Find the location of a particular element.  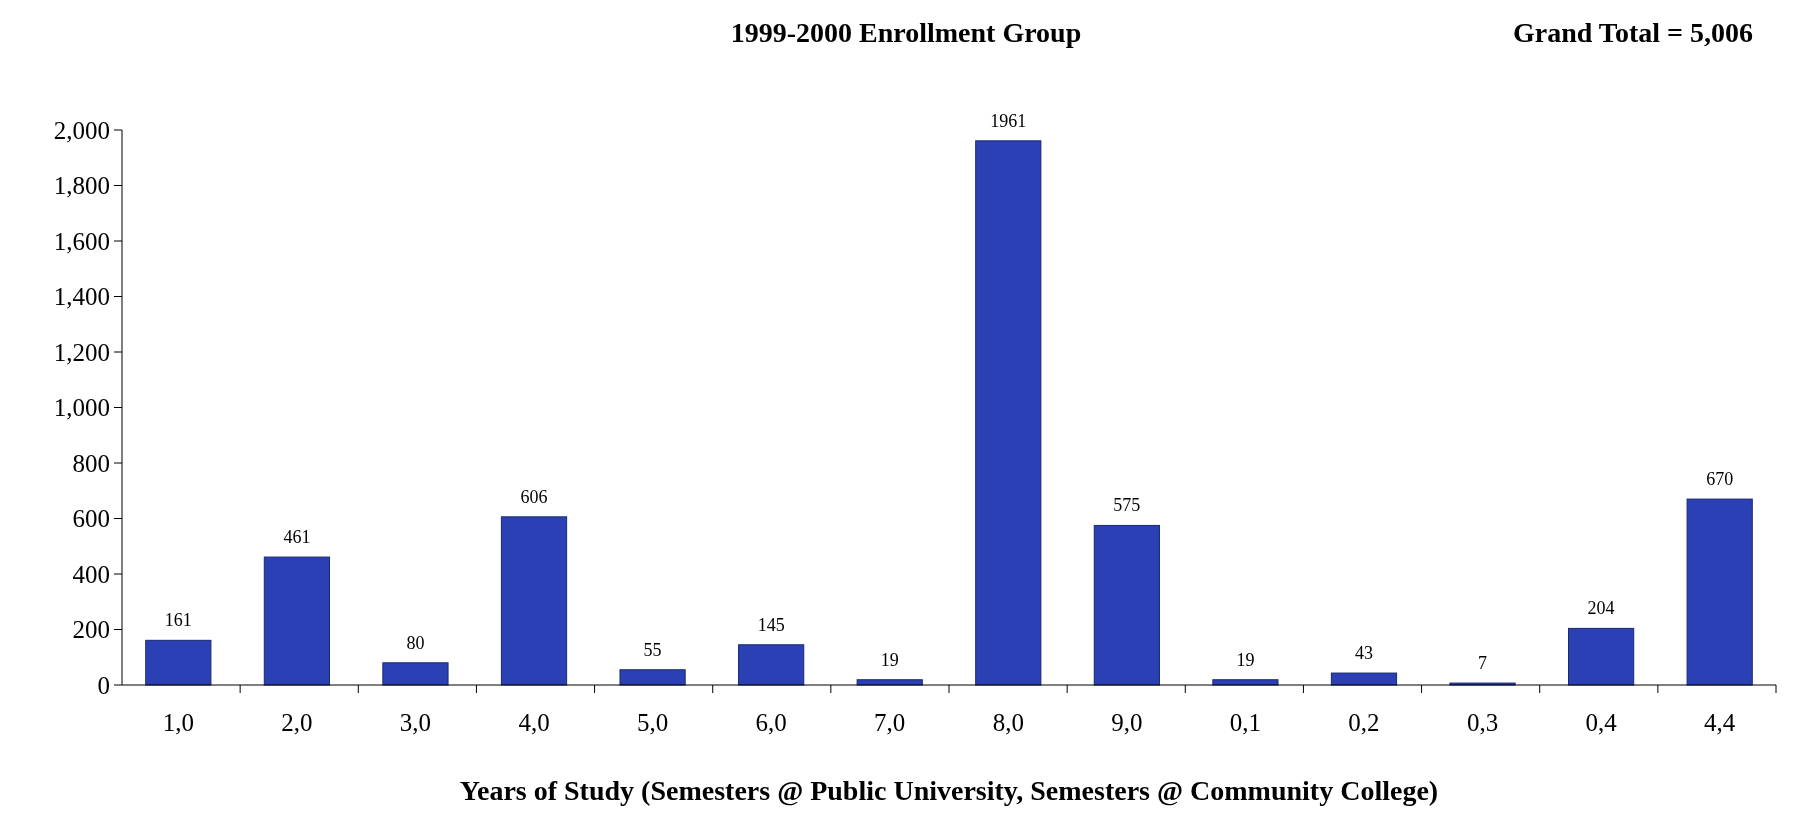

x-tick-label: 0,2 is located at coordinates (1364, 722).